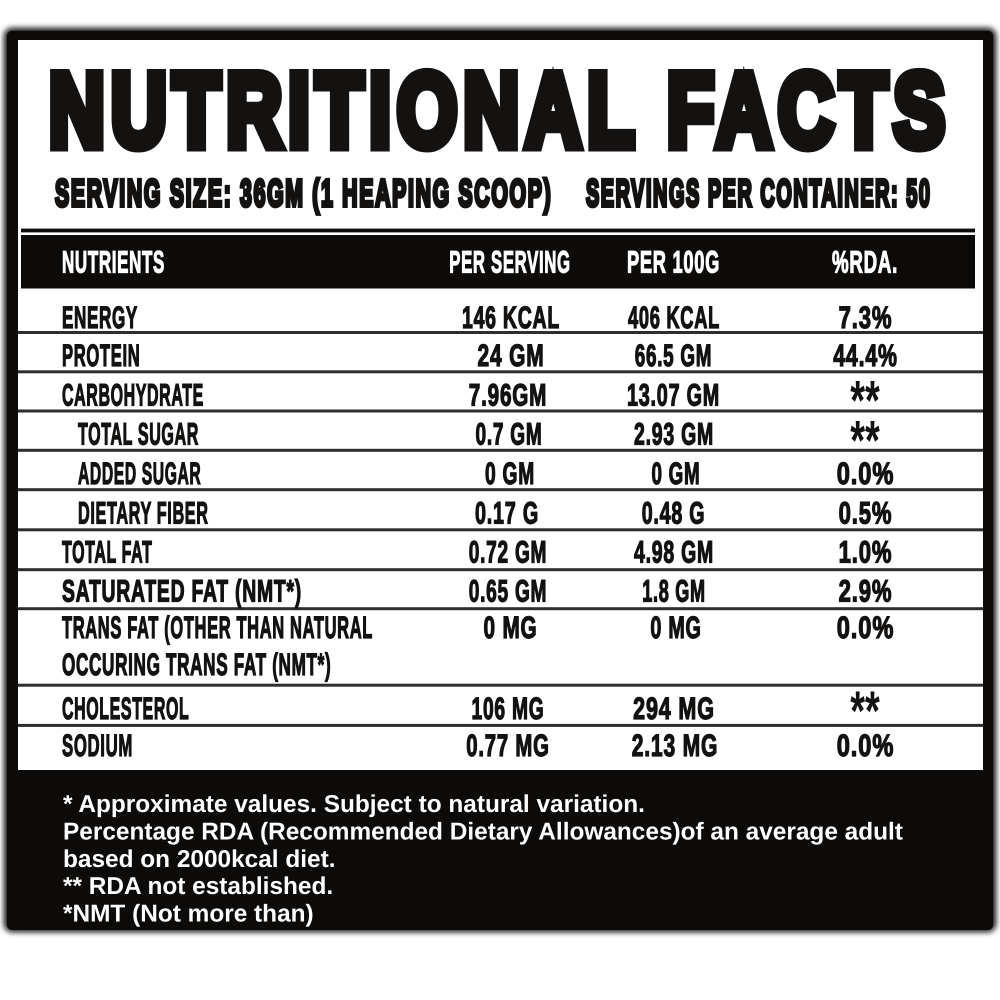 The width and height of the screenshot is (1000, 1000). I want to click on svg-text: SATURATED FAT (NMT*), so click(182, 591).